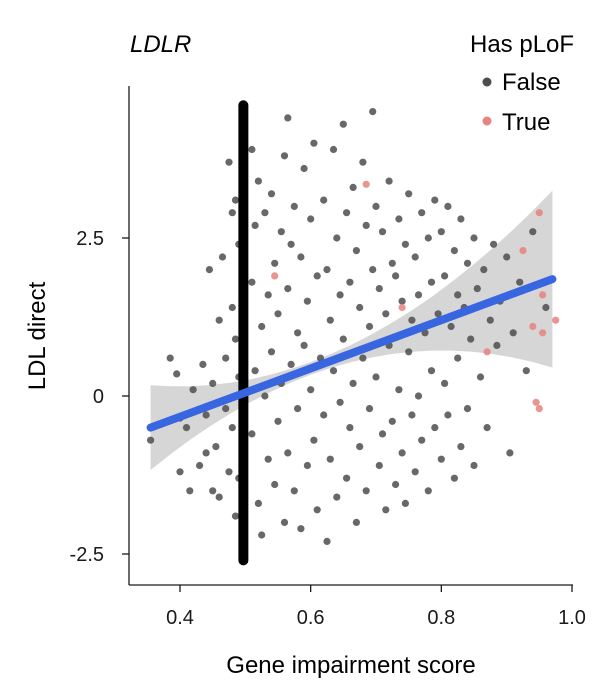 The image size is (614, 694). What do you see at coordinates (487, 82) in the screenshot?
I see `legend-marker-false` at bounding box center [487, 82].